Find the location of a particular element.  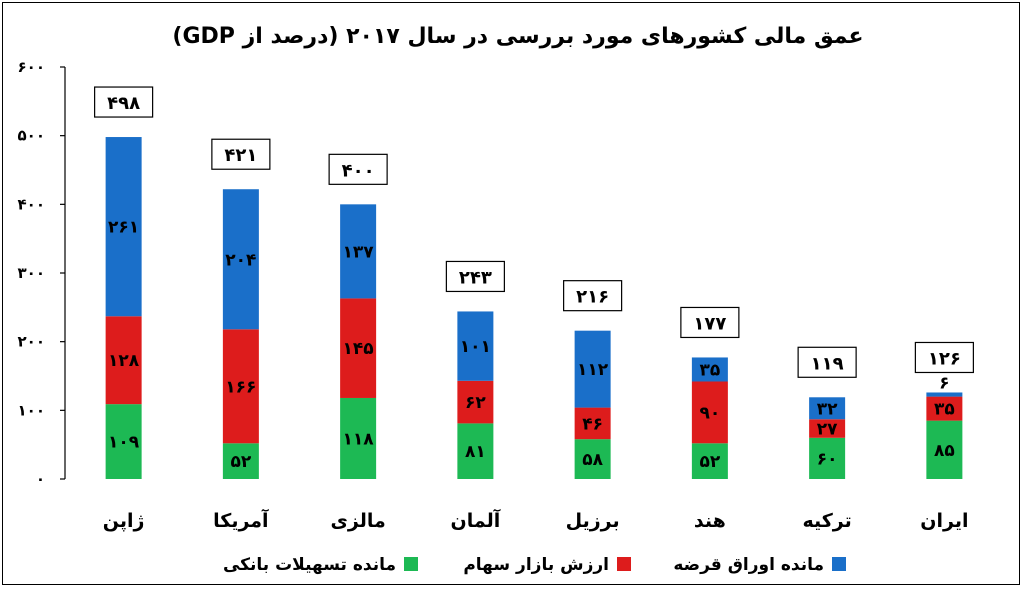

segment-value-label: ۱۳۷ is located at coordinates (359, 252).